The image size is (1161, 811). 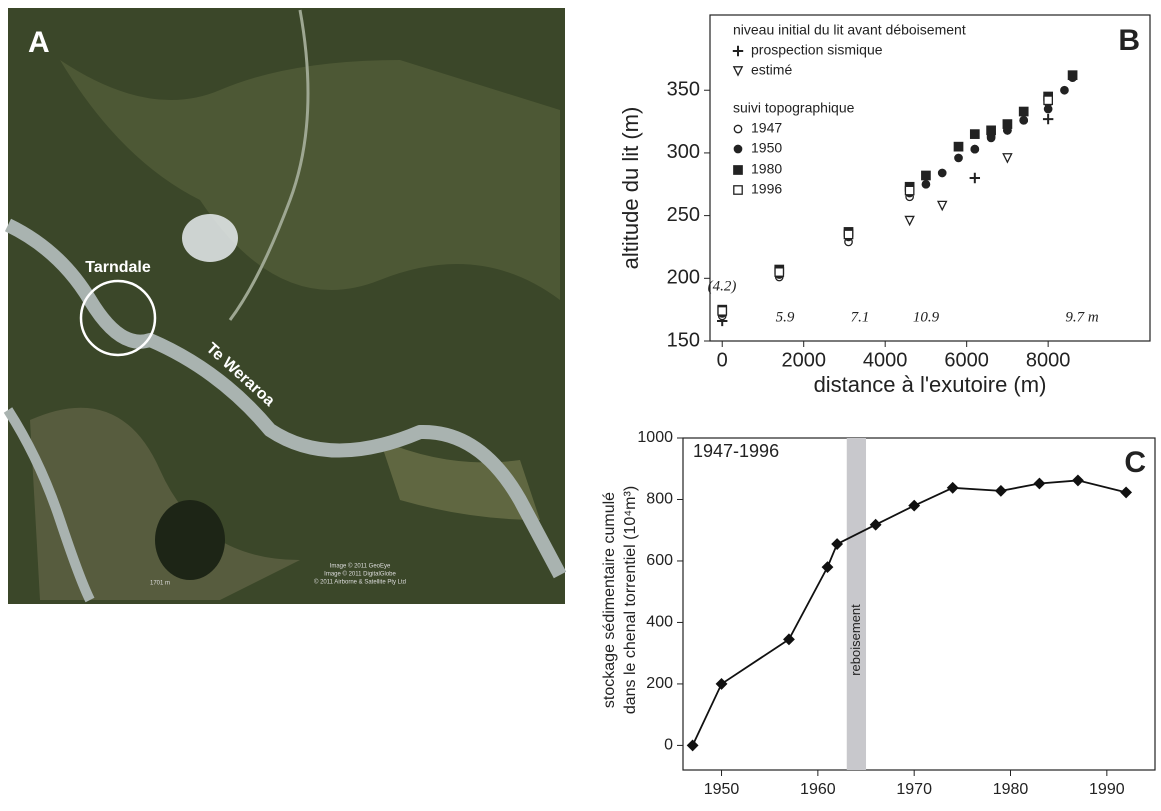 What do you see at coordinates (926, 317) in the screenshot?
I see `annotation: 10.9` at bounding box center [926, 317].